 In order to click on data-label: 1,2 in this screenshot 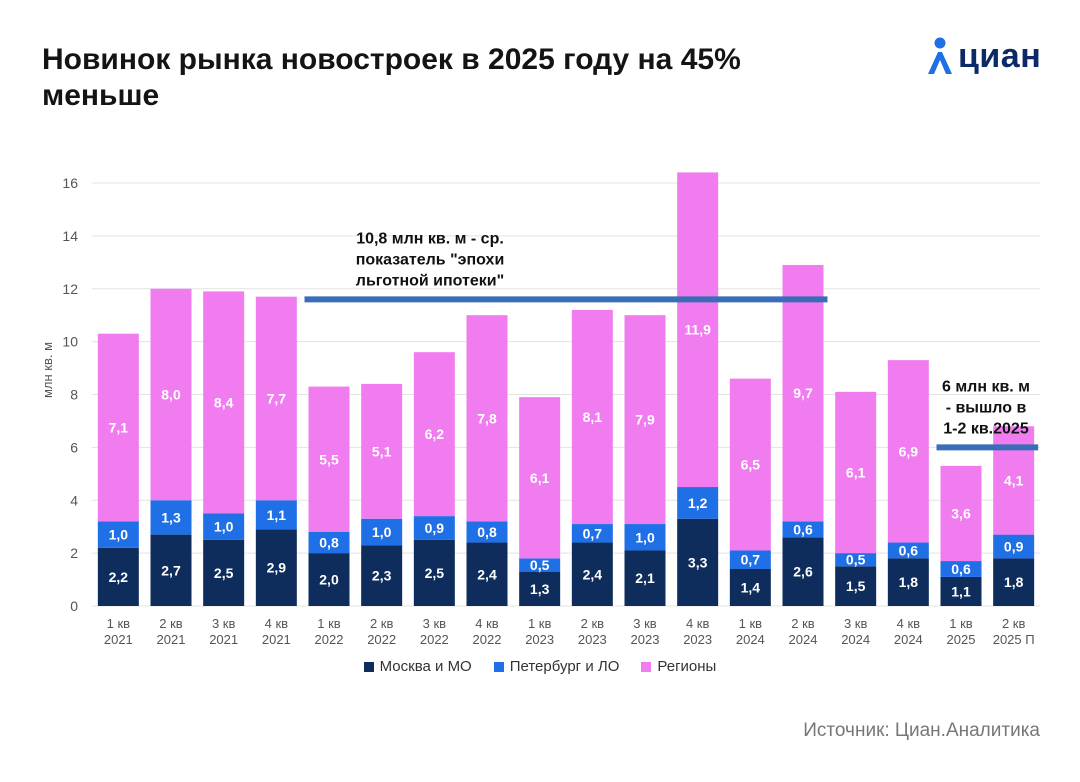, I will do `click(698, 503)`.